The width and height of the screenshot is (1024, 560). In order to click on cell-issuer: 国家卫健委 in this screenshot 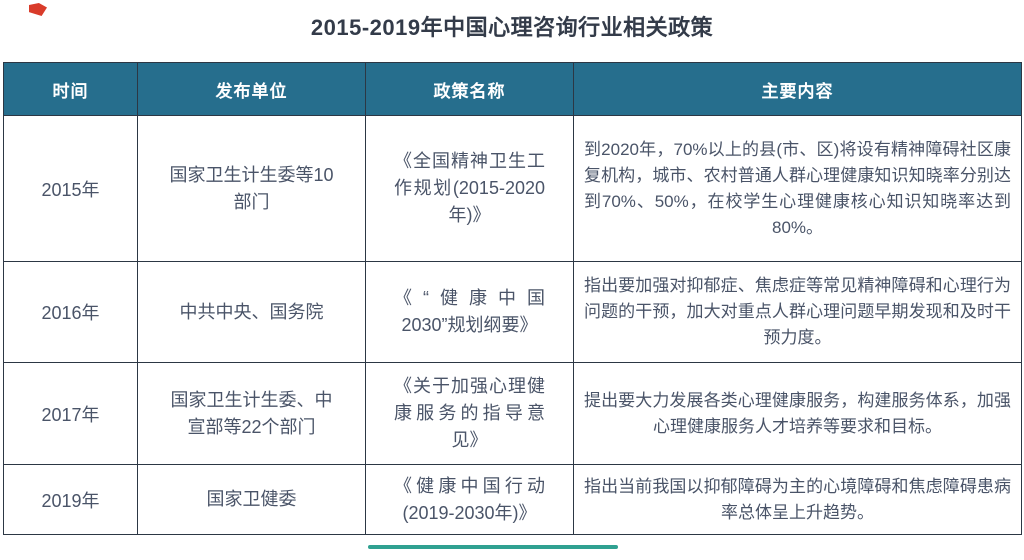, I will do `click(251, 499)`.